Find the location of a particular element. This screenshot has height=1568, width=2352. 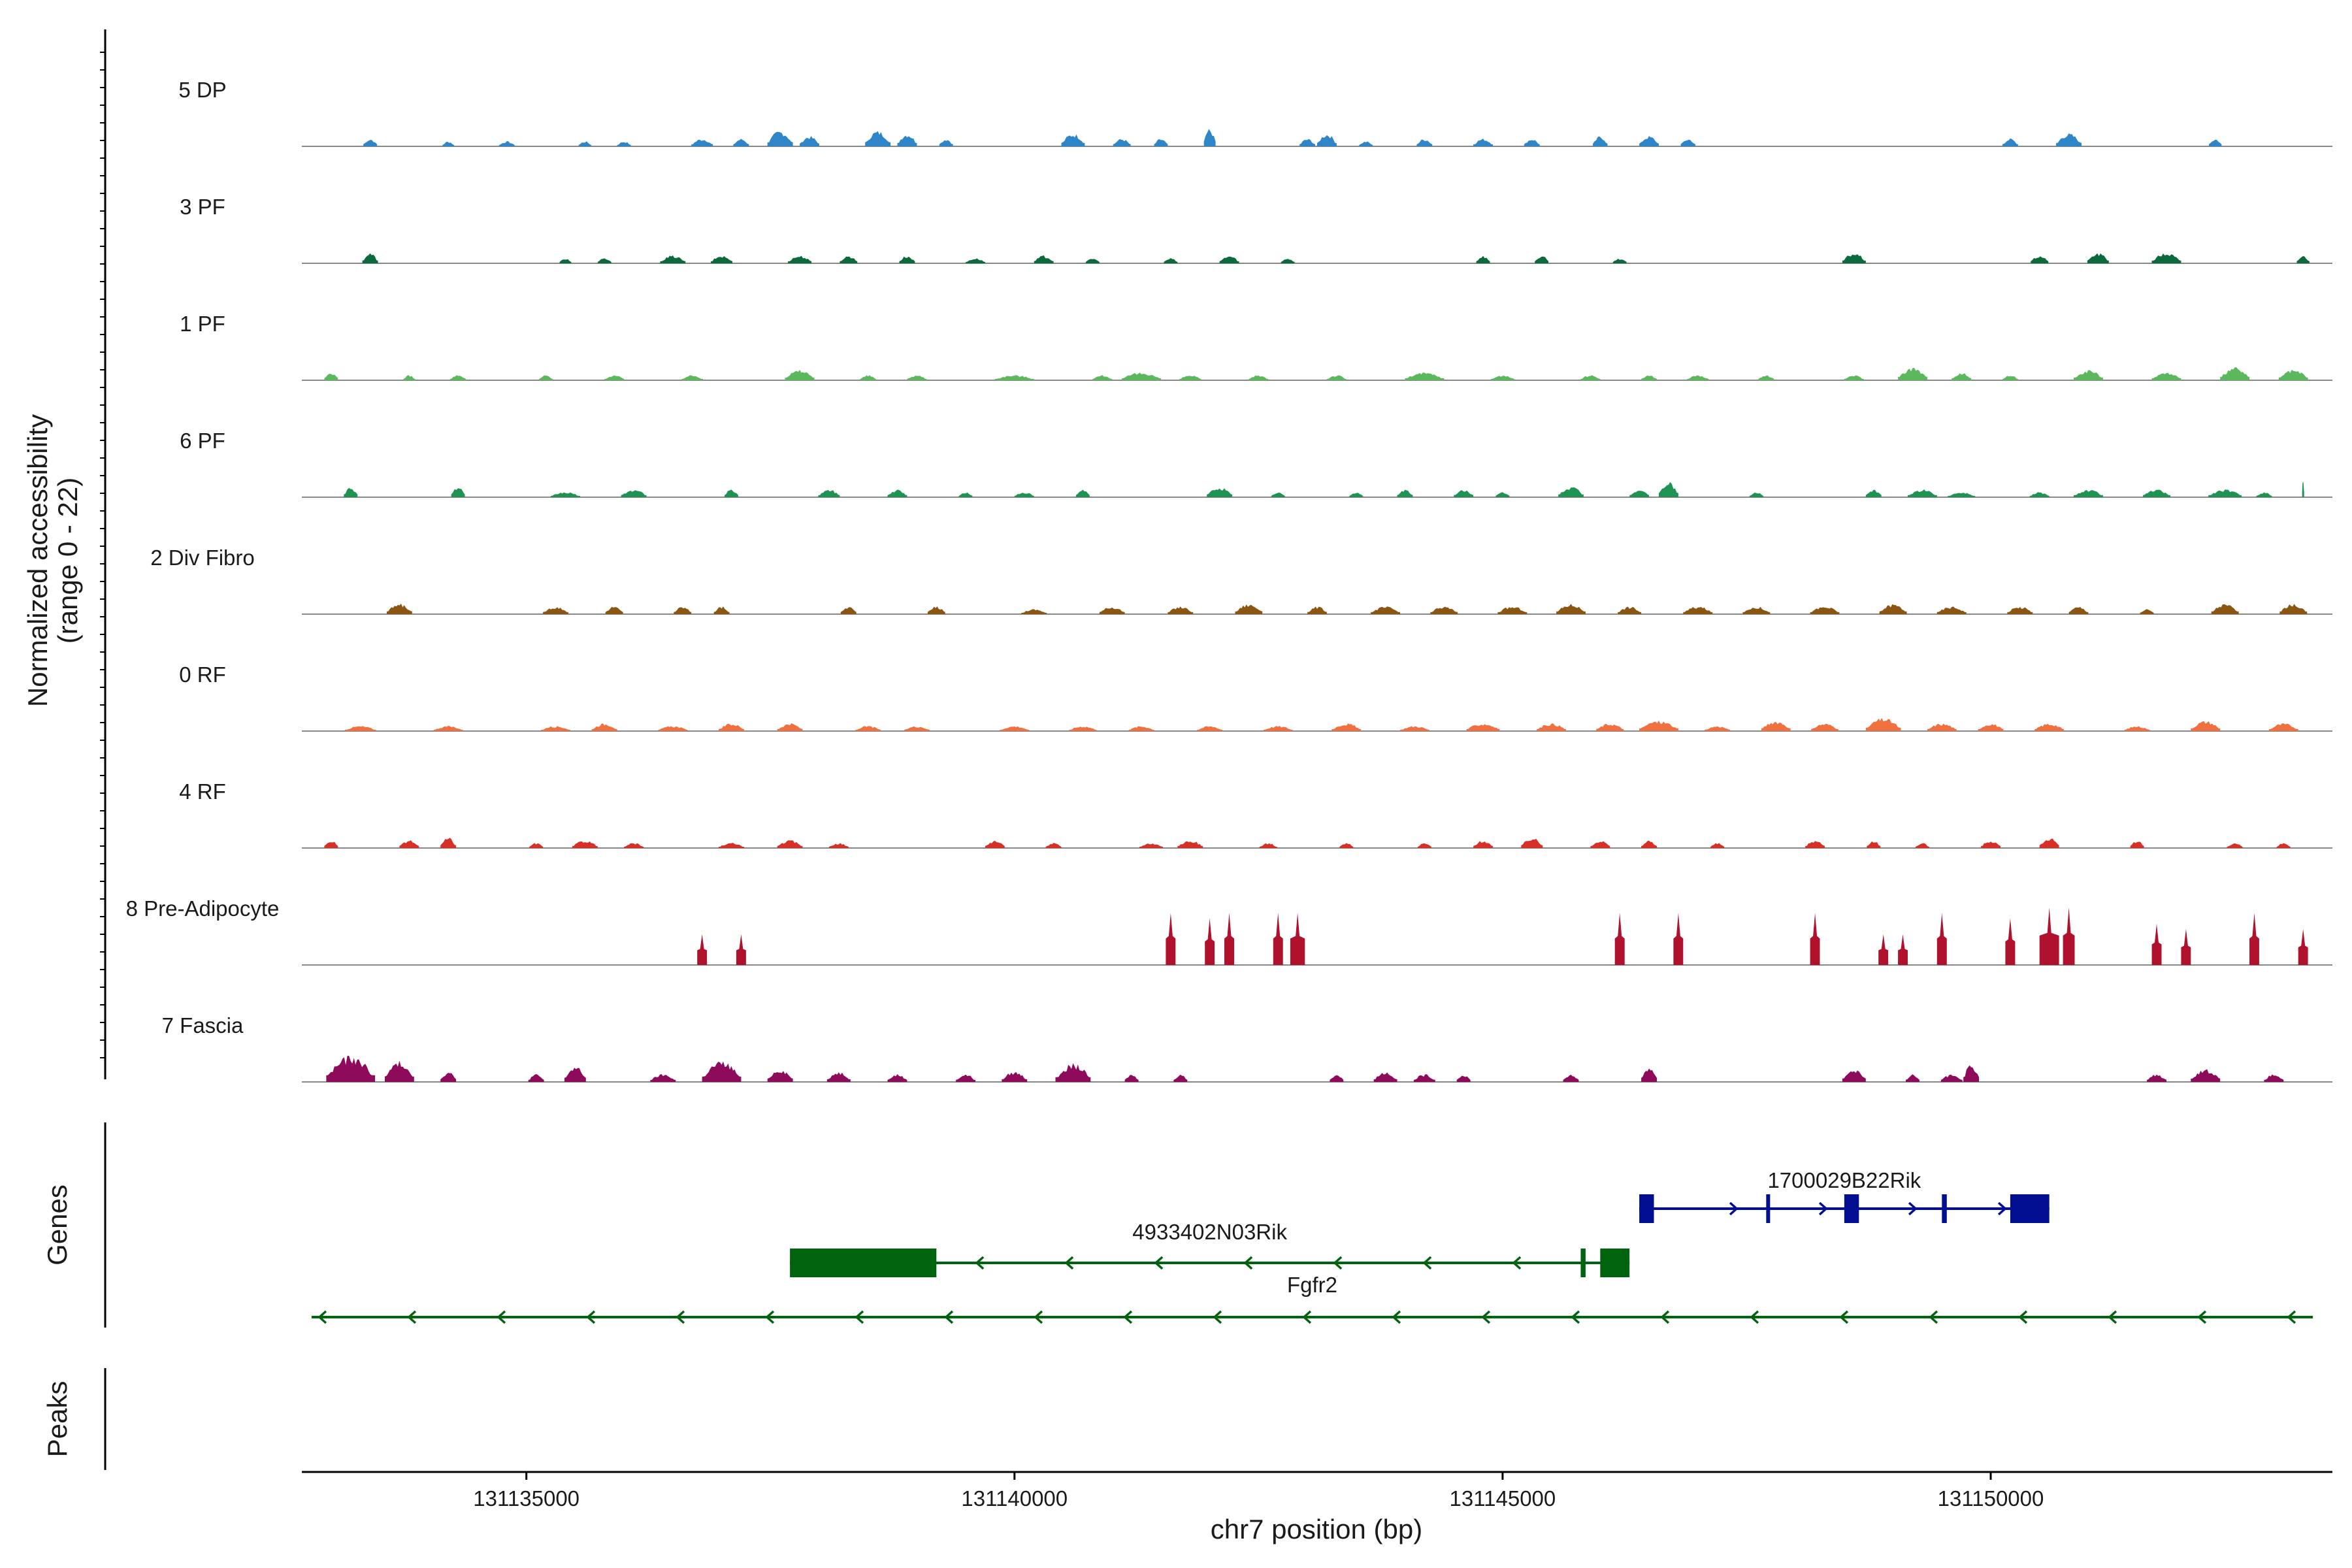

track-1-pf: 1 PF is located at coordinates (1256, 346).